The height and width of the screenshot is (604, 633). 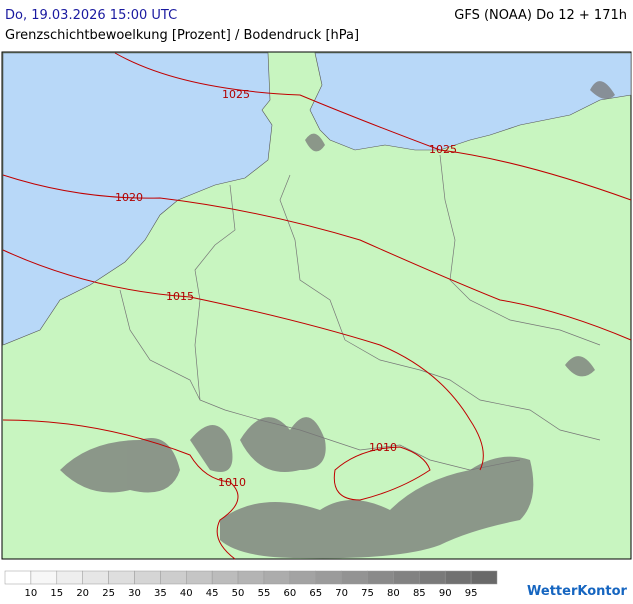 I want to click on brand: WetterKontor, so click(x=577, y=591).